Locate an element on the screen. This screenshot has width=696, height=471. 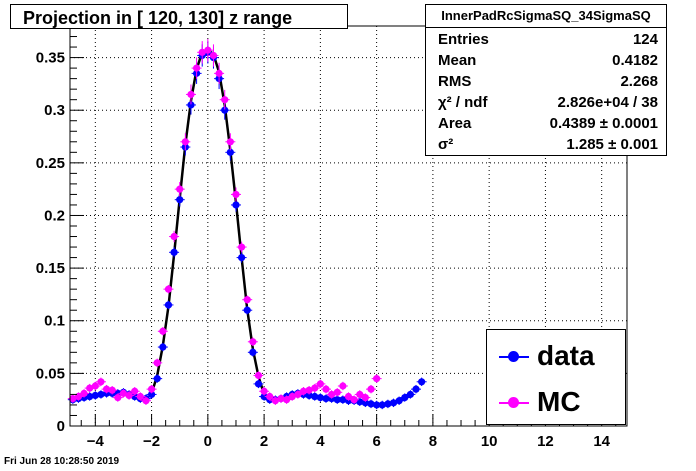
stats-value: 0.4182 is located at coordinates (635, 60).